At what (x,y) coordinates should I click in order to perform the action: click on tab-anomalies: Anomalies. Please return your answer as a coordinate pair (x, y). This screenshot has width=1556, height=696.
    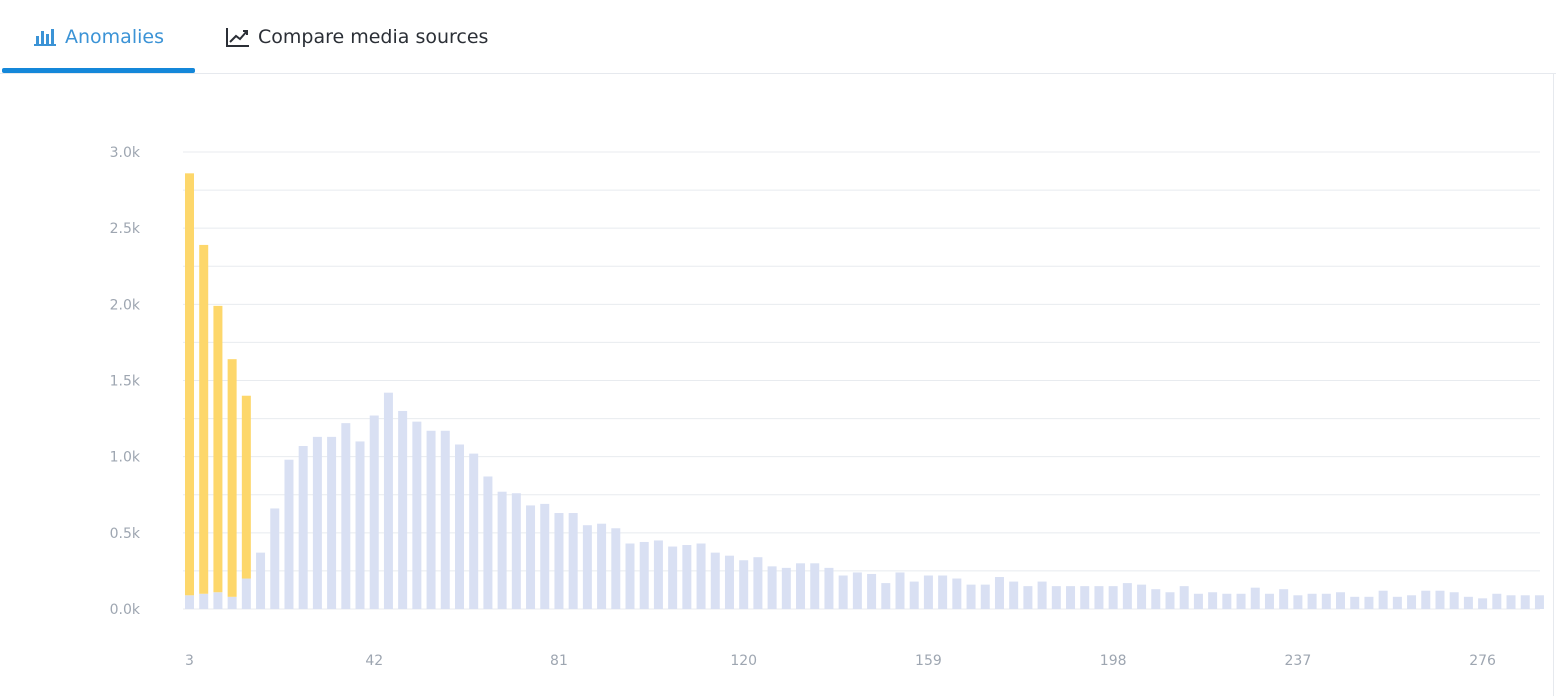
    Looking at the image, I should click on (98, 37).